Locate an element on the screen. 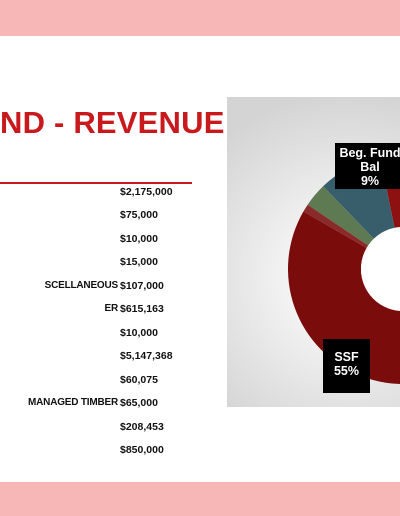  table-row: $15,000 is located at coordinates (100, 267).